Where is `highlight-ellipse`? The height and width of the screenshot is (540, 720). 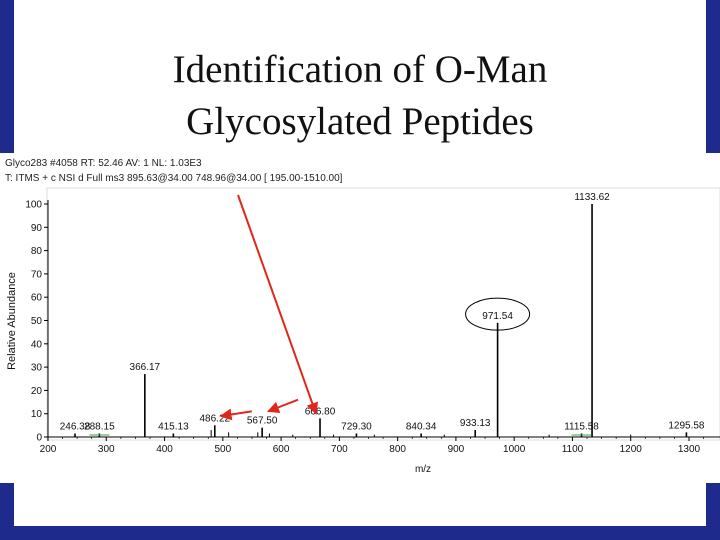 highlight-ellipse is located at coordinates (498, 314).